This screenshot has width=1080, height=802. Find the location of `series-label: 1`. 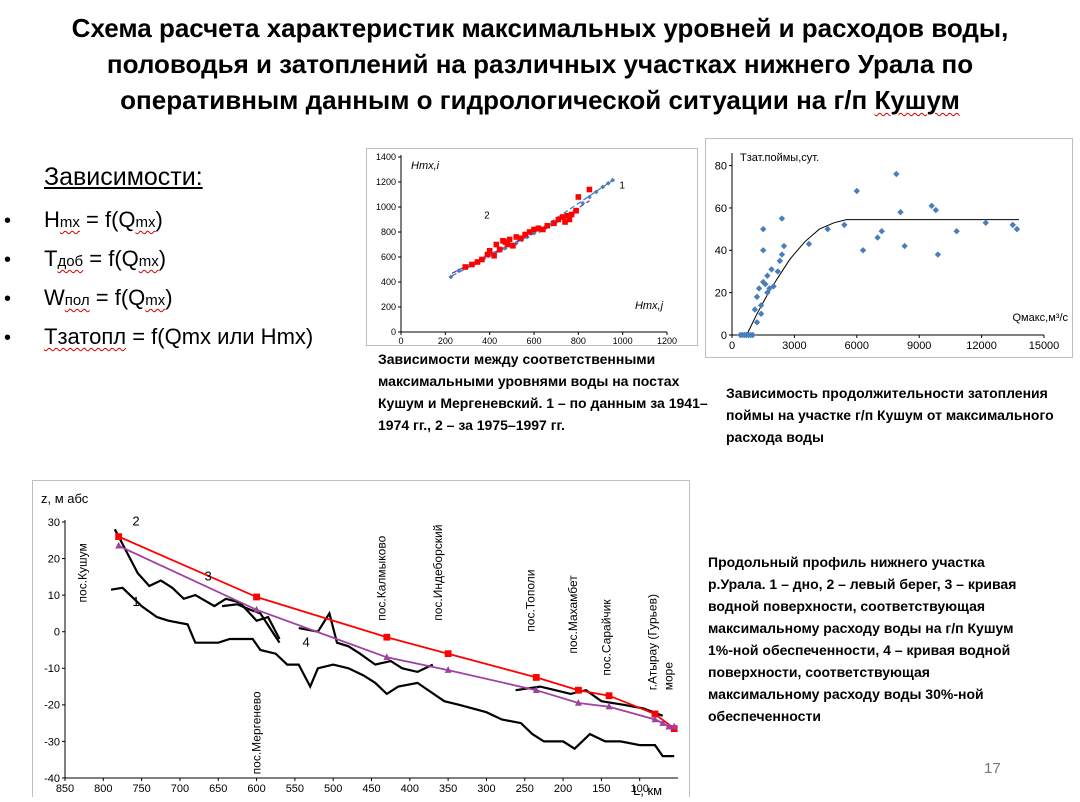

series-label: 1 is located at coordinates (135, 601).